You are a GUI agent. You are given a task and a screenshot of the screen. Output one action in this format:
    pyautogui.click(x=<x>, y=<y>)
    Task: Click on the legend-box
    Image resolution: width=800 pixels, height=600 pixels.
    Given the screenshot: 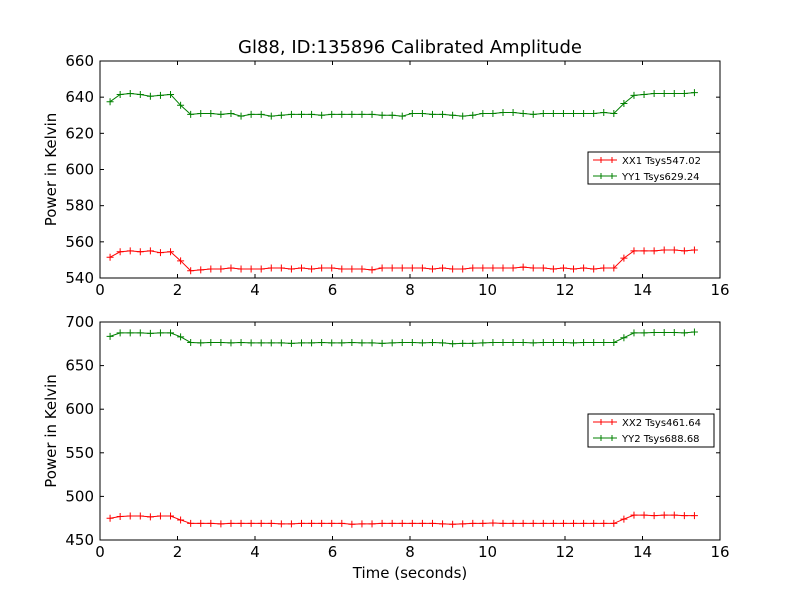 What is the action you would take?
    pyautogui.click(x=654, y=168)
    